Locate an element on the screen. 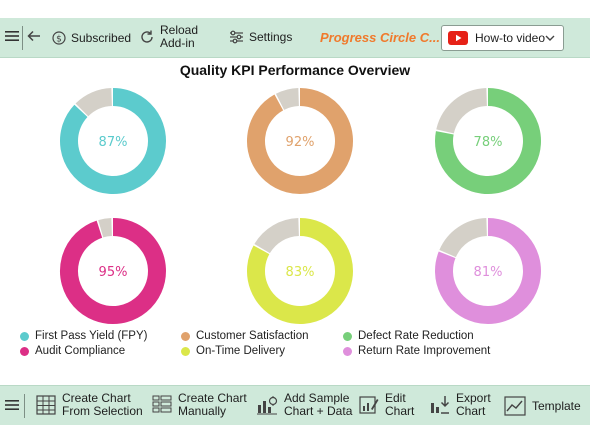 The height and width of the screenshot is (441, 590). add-sample-chart-button: Add Sample Chart + Data is located at coordinates (304, 405).